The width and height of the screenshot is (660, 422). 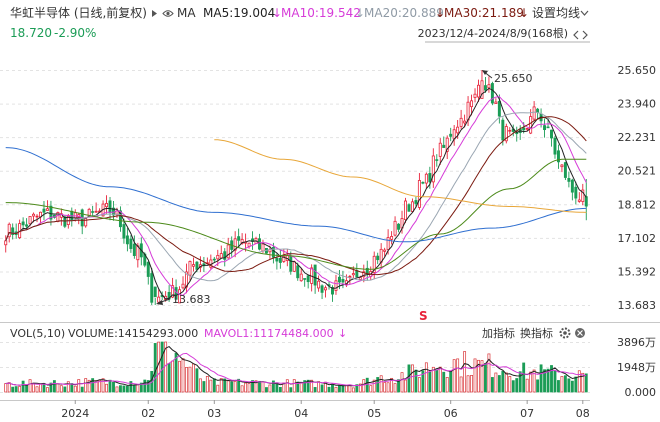 What do you see at coordinates (493, 33) in the screenshot?
I see `date-range: 2023/12/4-2024/8/9(168根)` at bounding box center [493, 33].